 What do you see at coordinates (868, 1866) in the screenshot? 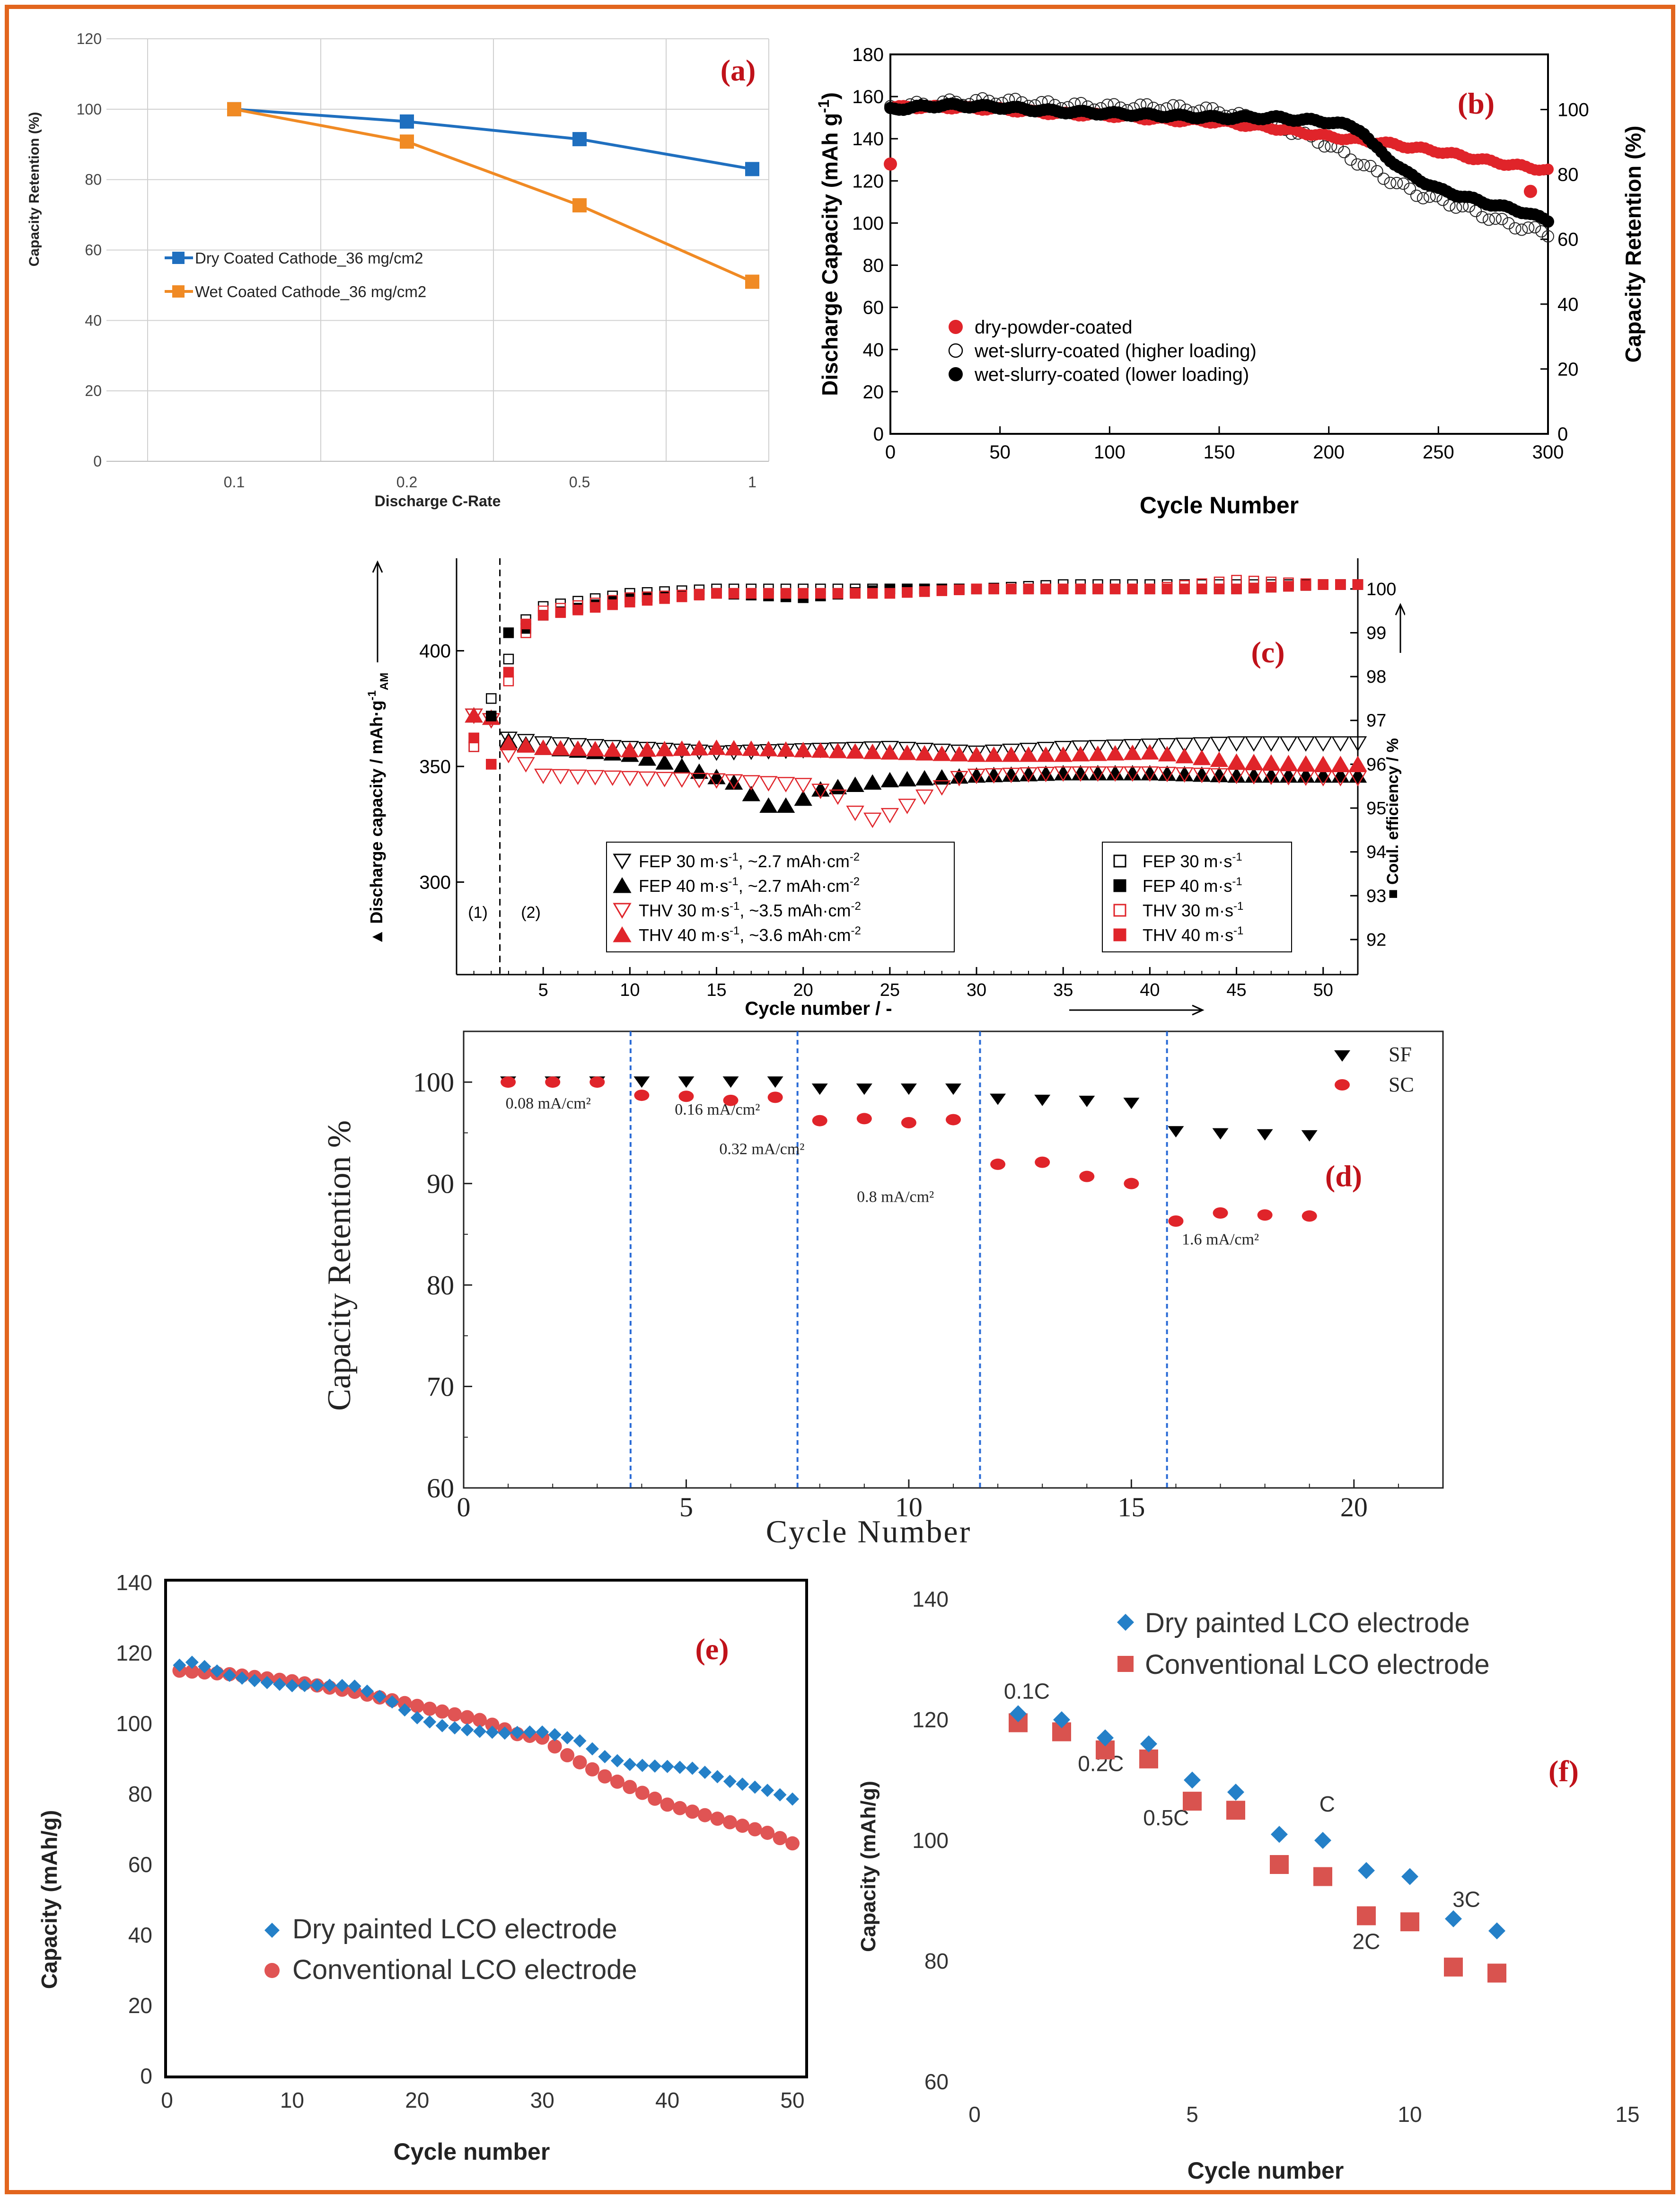
I see `chart-f-ylabel: Capacity (mAh/g)` at bounding box center [868, 1866].